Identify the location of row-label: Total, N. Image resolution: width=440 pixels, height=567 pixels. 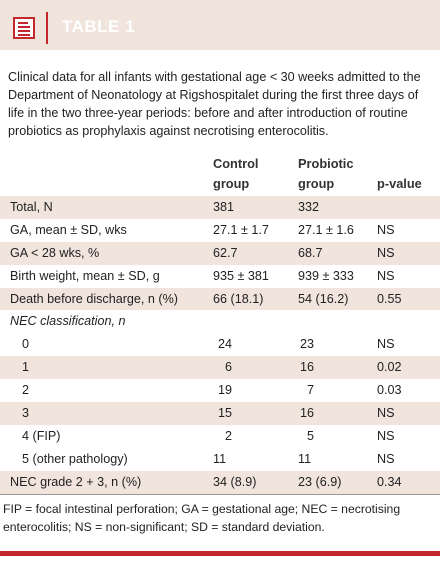
(31, 207).